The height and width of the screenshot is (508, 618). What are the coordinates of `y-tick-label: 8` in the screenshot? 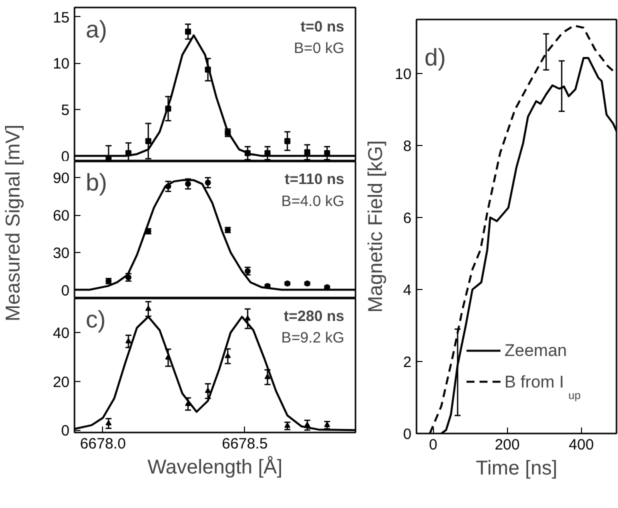 It's located at (407, 146).